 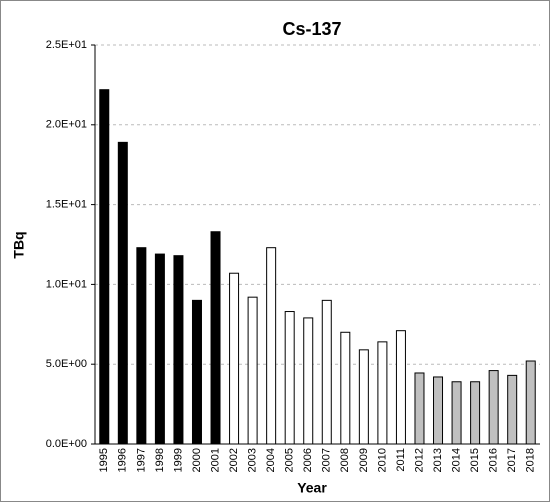 I want to click on y-axis-label: TBq, so click(x=19, y=244).